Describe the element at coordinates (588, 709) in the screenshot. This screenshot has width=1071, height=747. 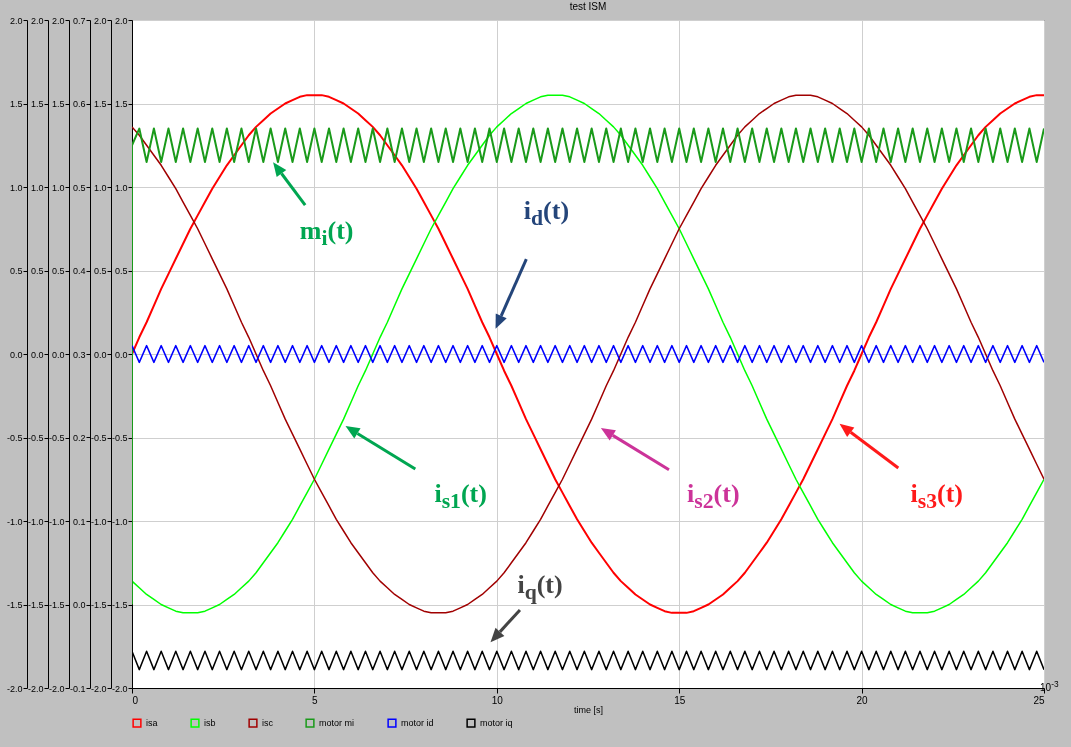
I see `x-axis-title: time [s]` at that location.